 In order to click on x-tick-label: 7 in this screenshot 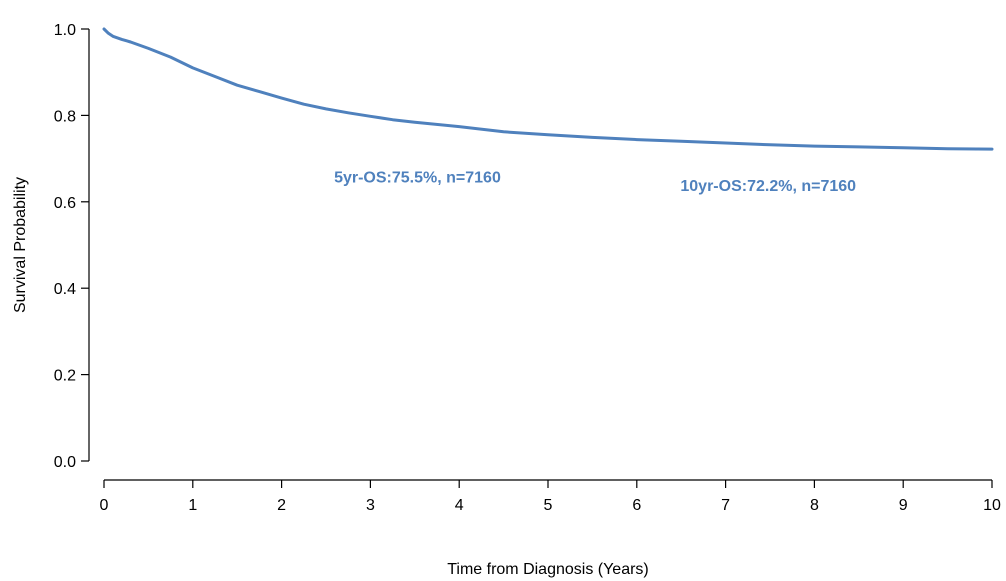, I will do `click(725, 505)`.